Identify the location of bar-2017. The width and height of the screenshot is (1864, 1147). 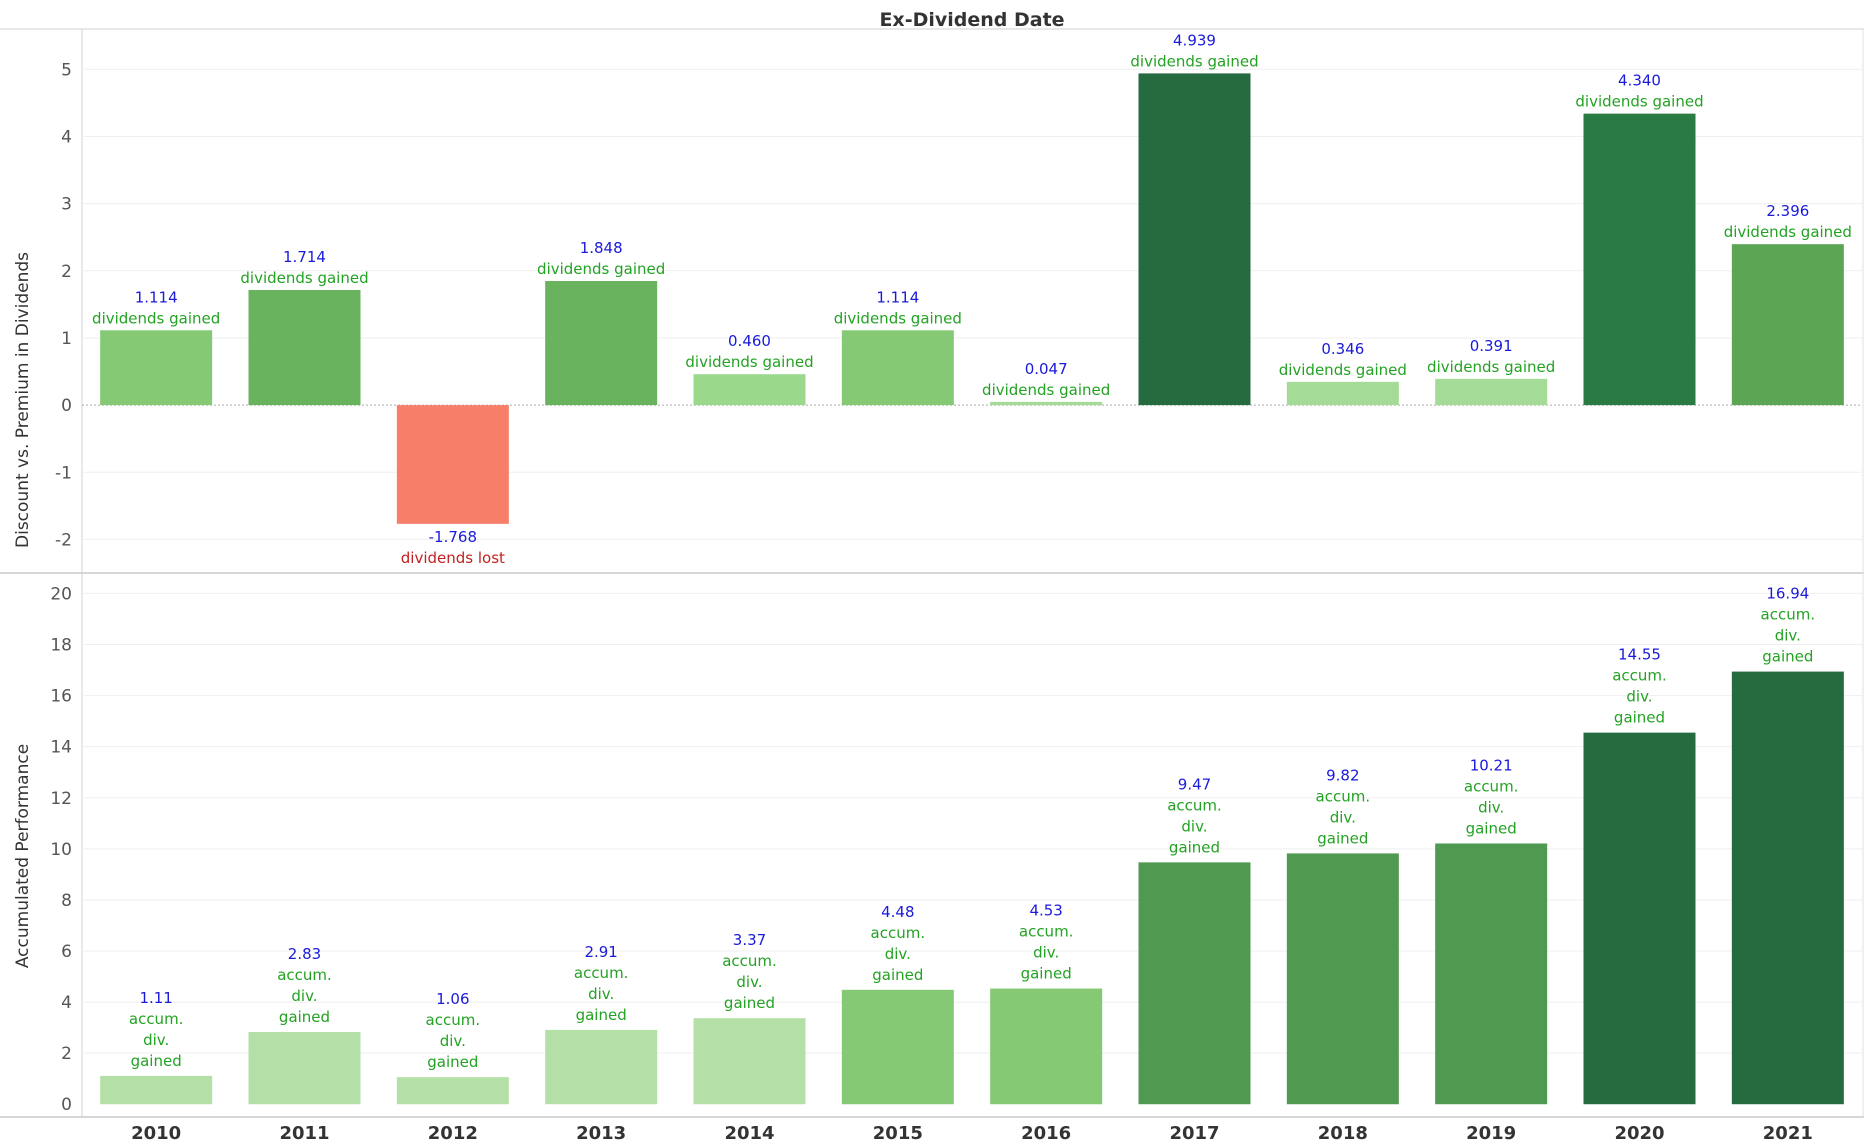
(1194, 983).